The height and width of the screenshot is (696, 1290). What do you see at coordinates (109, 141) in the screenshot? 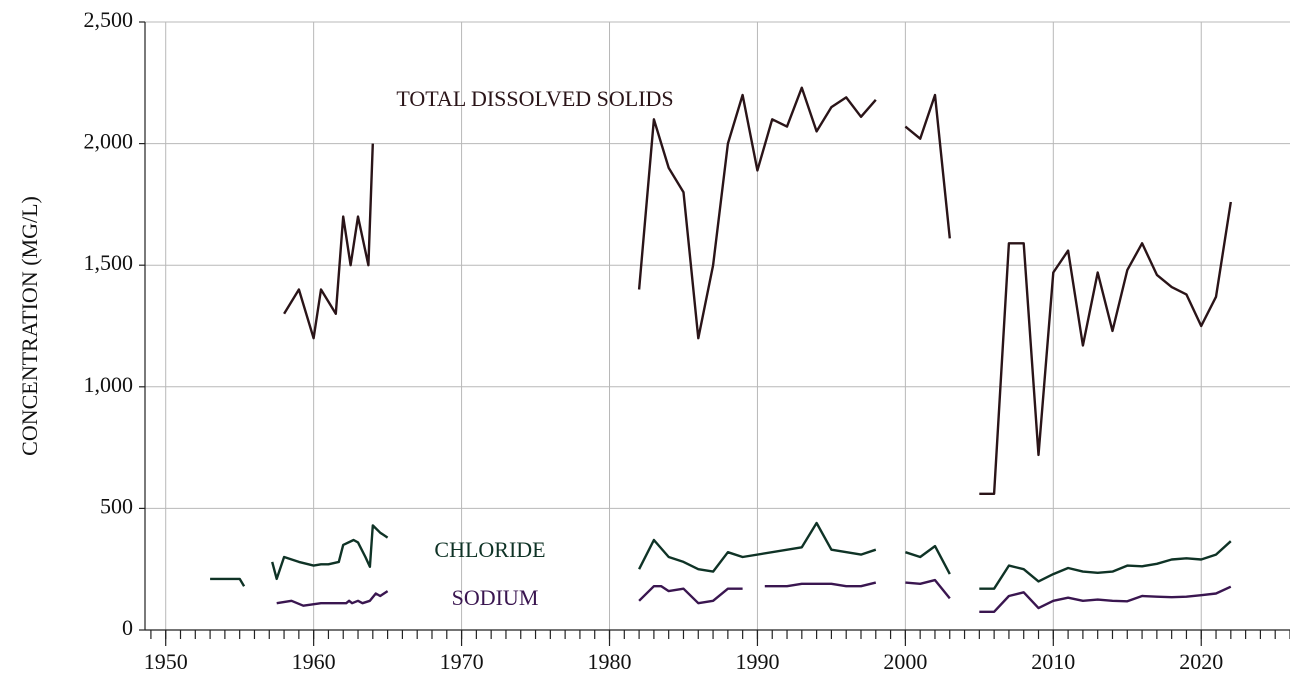
I see `y-tick-label: 2,000` at bounding box center [109, 141].